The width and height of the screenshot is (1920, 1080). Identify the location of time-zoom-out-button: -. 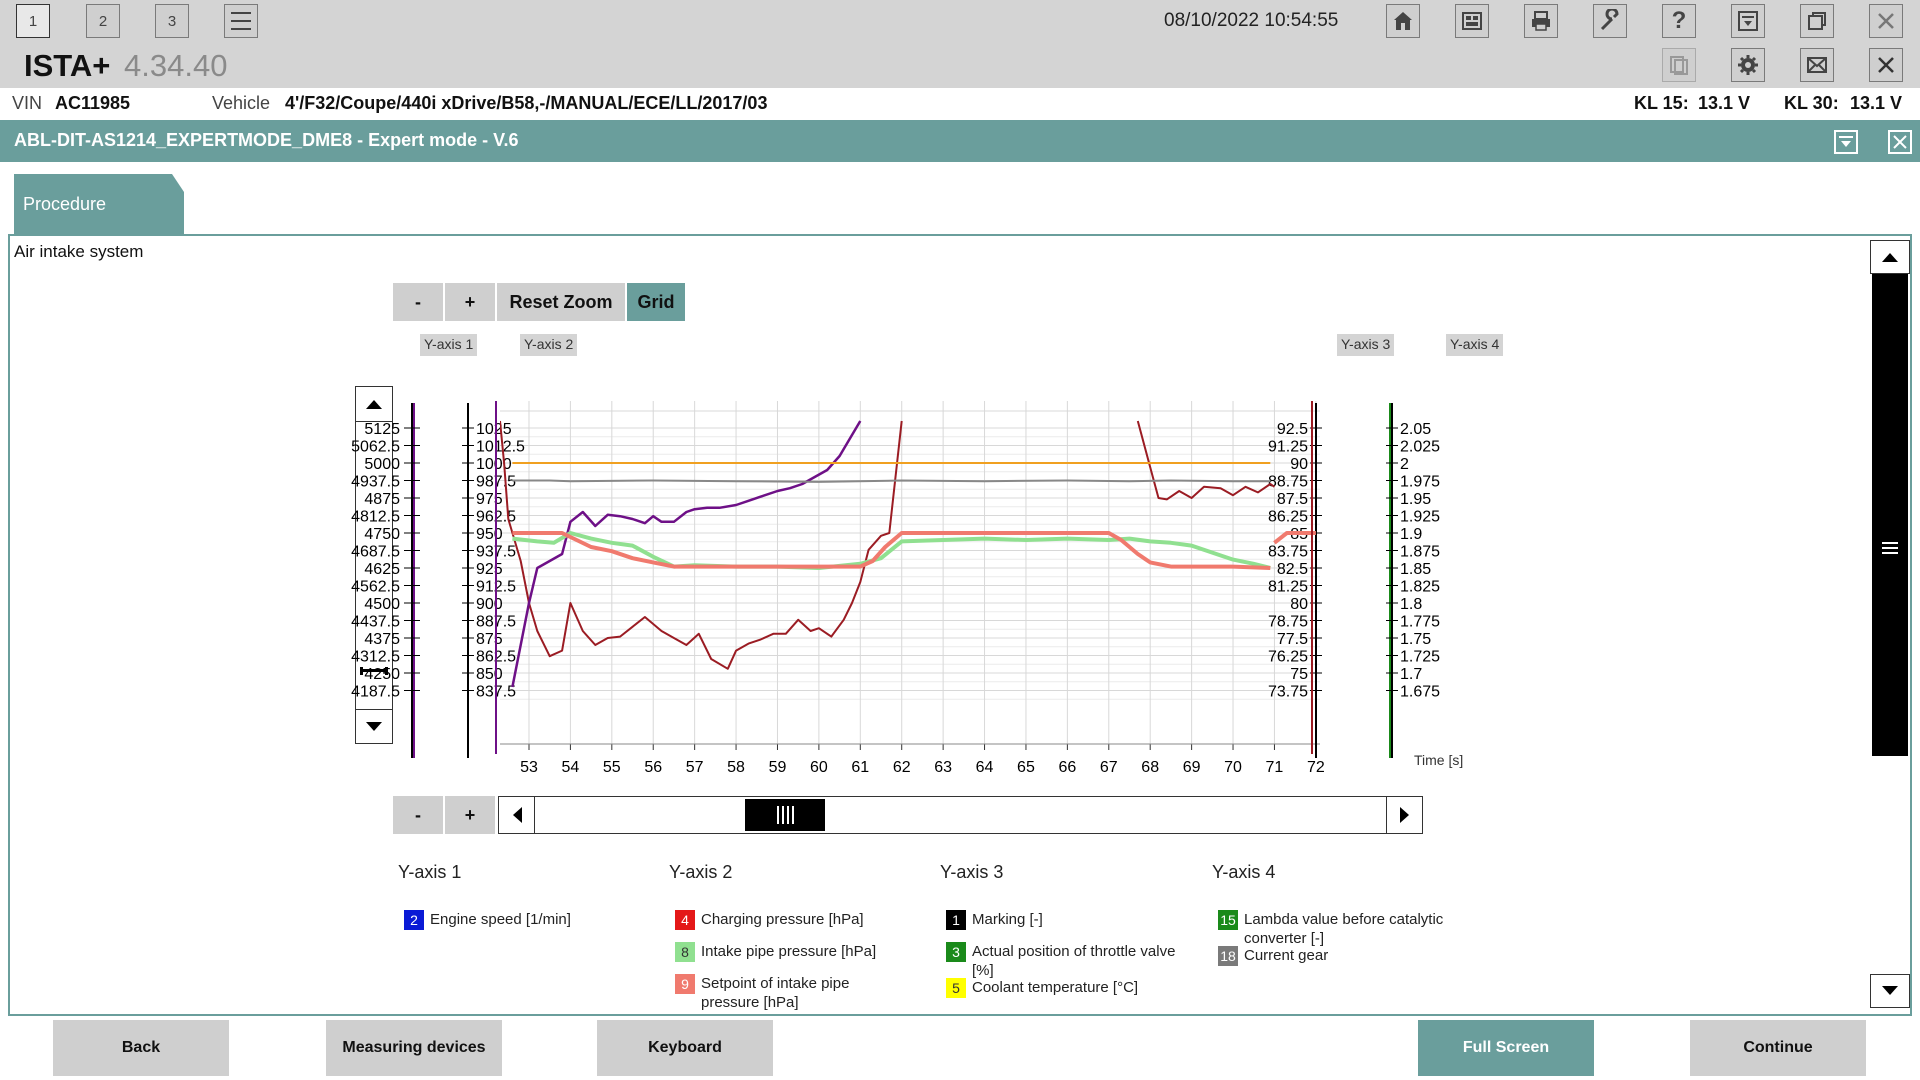
(418, 815).